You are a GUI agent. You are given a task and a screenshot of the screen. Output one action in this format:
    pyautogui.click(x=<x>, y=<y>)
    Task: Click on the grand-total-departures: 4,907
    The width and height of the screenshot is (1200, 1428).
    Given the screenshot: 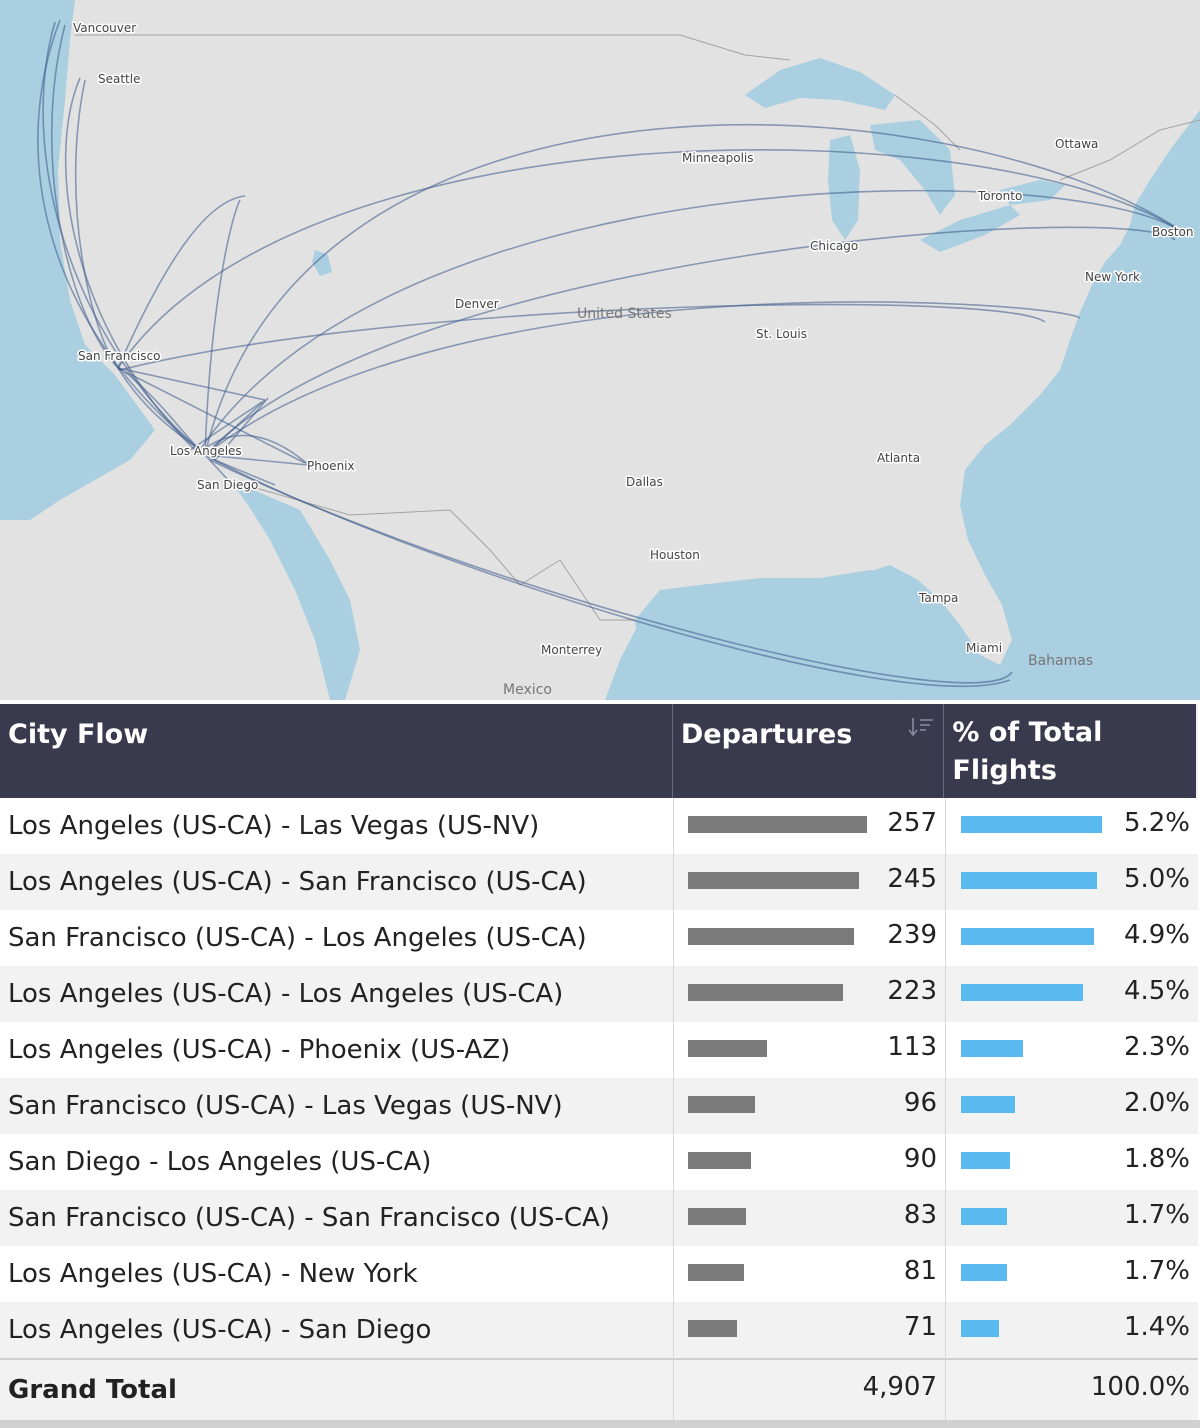 What is the action you would take?
    pyautogui.click(x=899, y=1387)
    